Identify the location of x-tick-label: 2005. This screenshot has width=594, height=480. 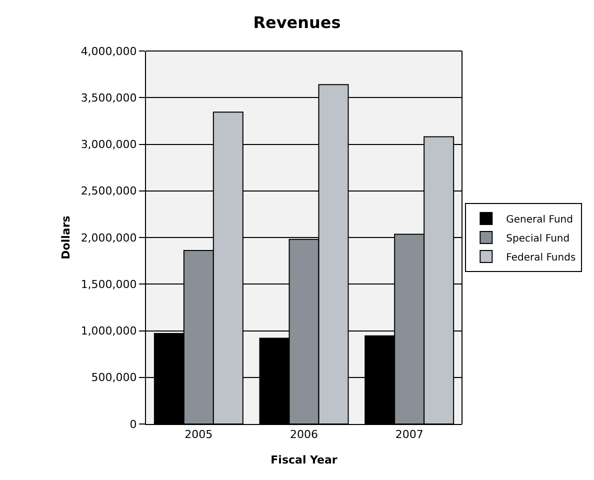
(198, 435).